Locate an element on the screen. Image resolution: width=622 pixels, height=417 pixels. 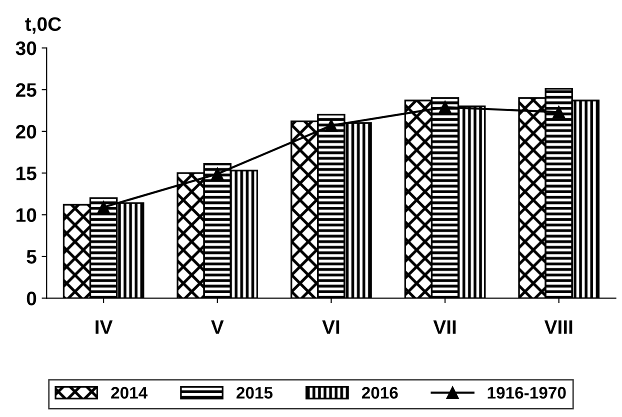
y-tick-label: 0 is located at coordinates (31, 299).